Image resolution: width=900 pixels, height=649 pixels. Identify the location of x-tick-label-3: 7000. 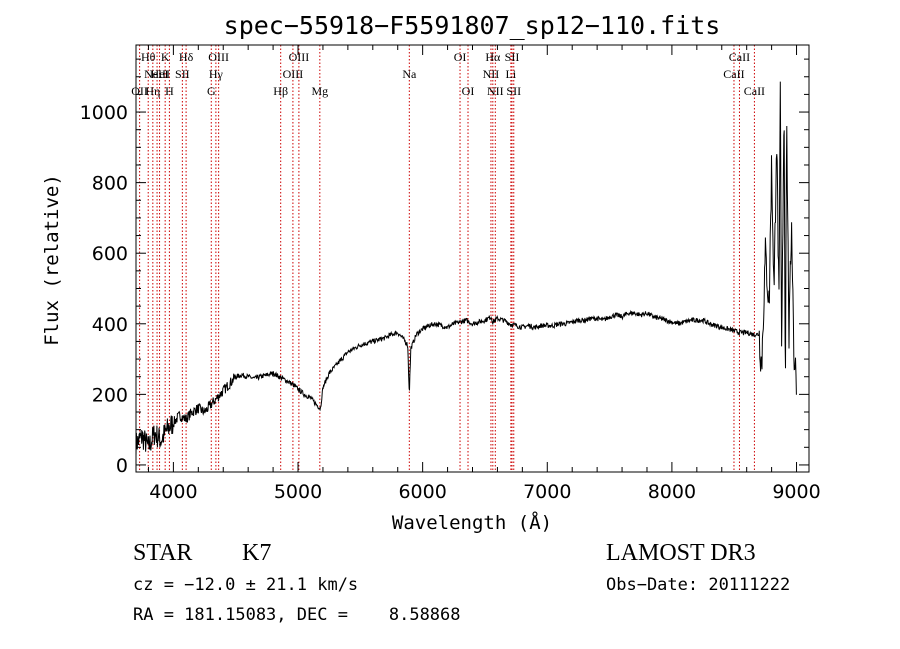
(547, 492).